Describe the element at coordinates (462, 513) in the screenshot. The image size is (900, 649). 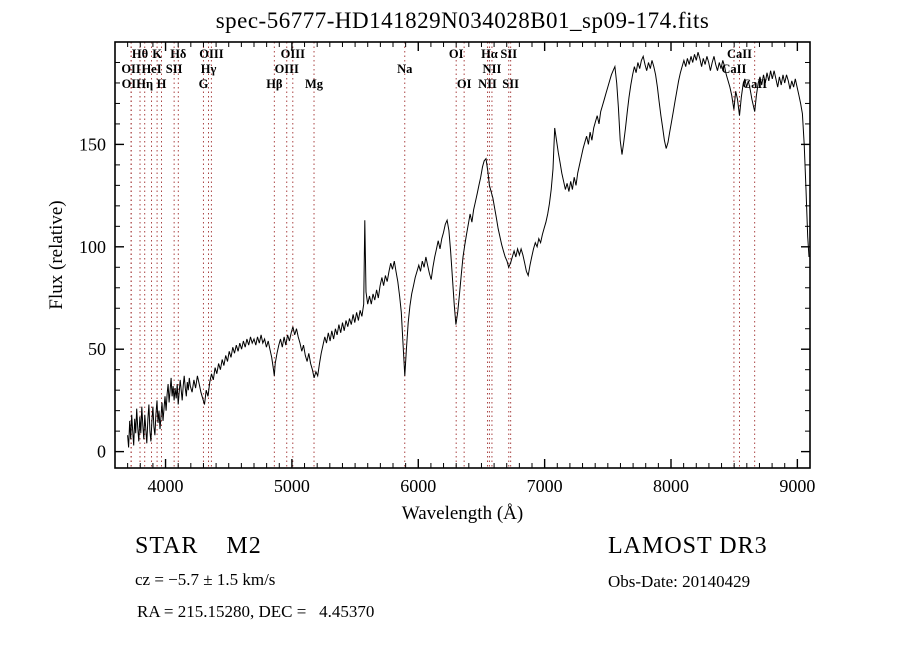
I see `x-axis-label: Wavelength (Å)` at that location.